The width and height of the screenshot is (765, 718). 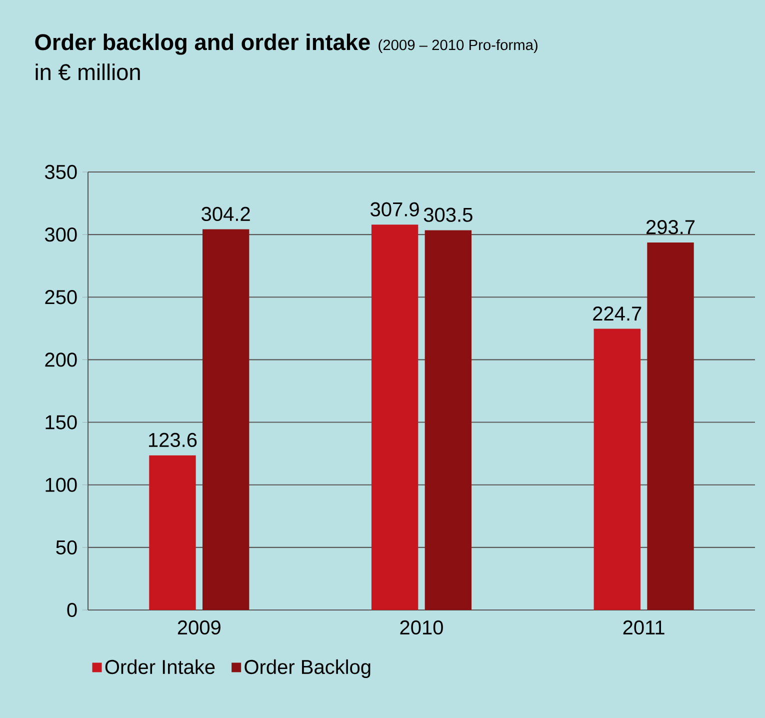 What do you see at coordinates (394, 209) in the screenshot?
I see `data-label: 307.9` at bounding box center [394, 209].